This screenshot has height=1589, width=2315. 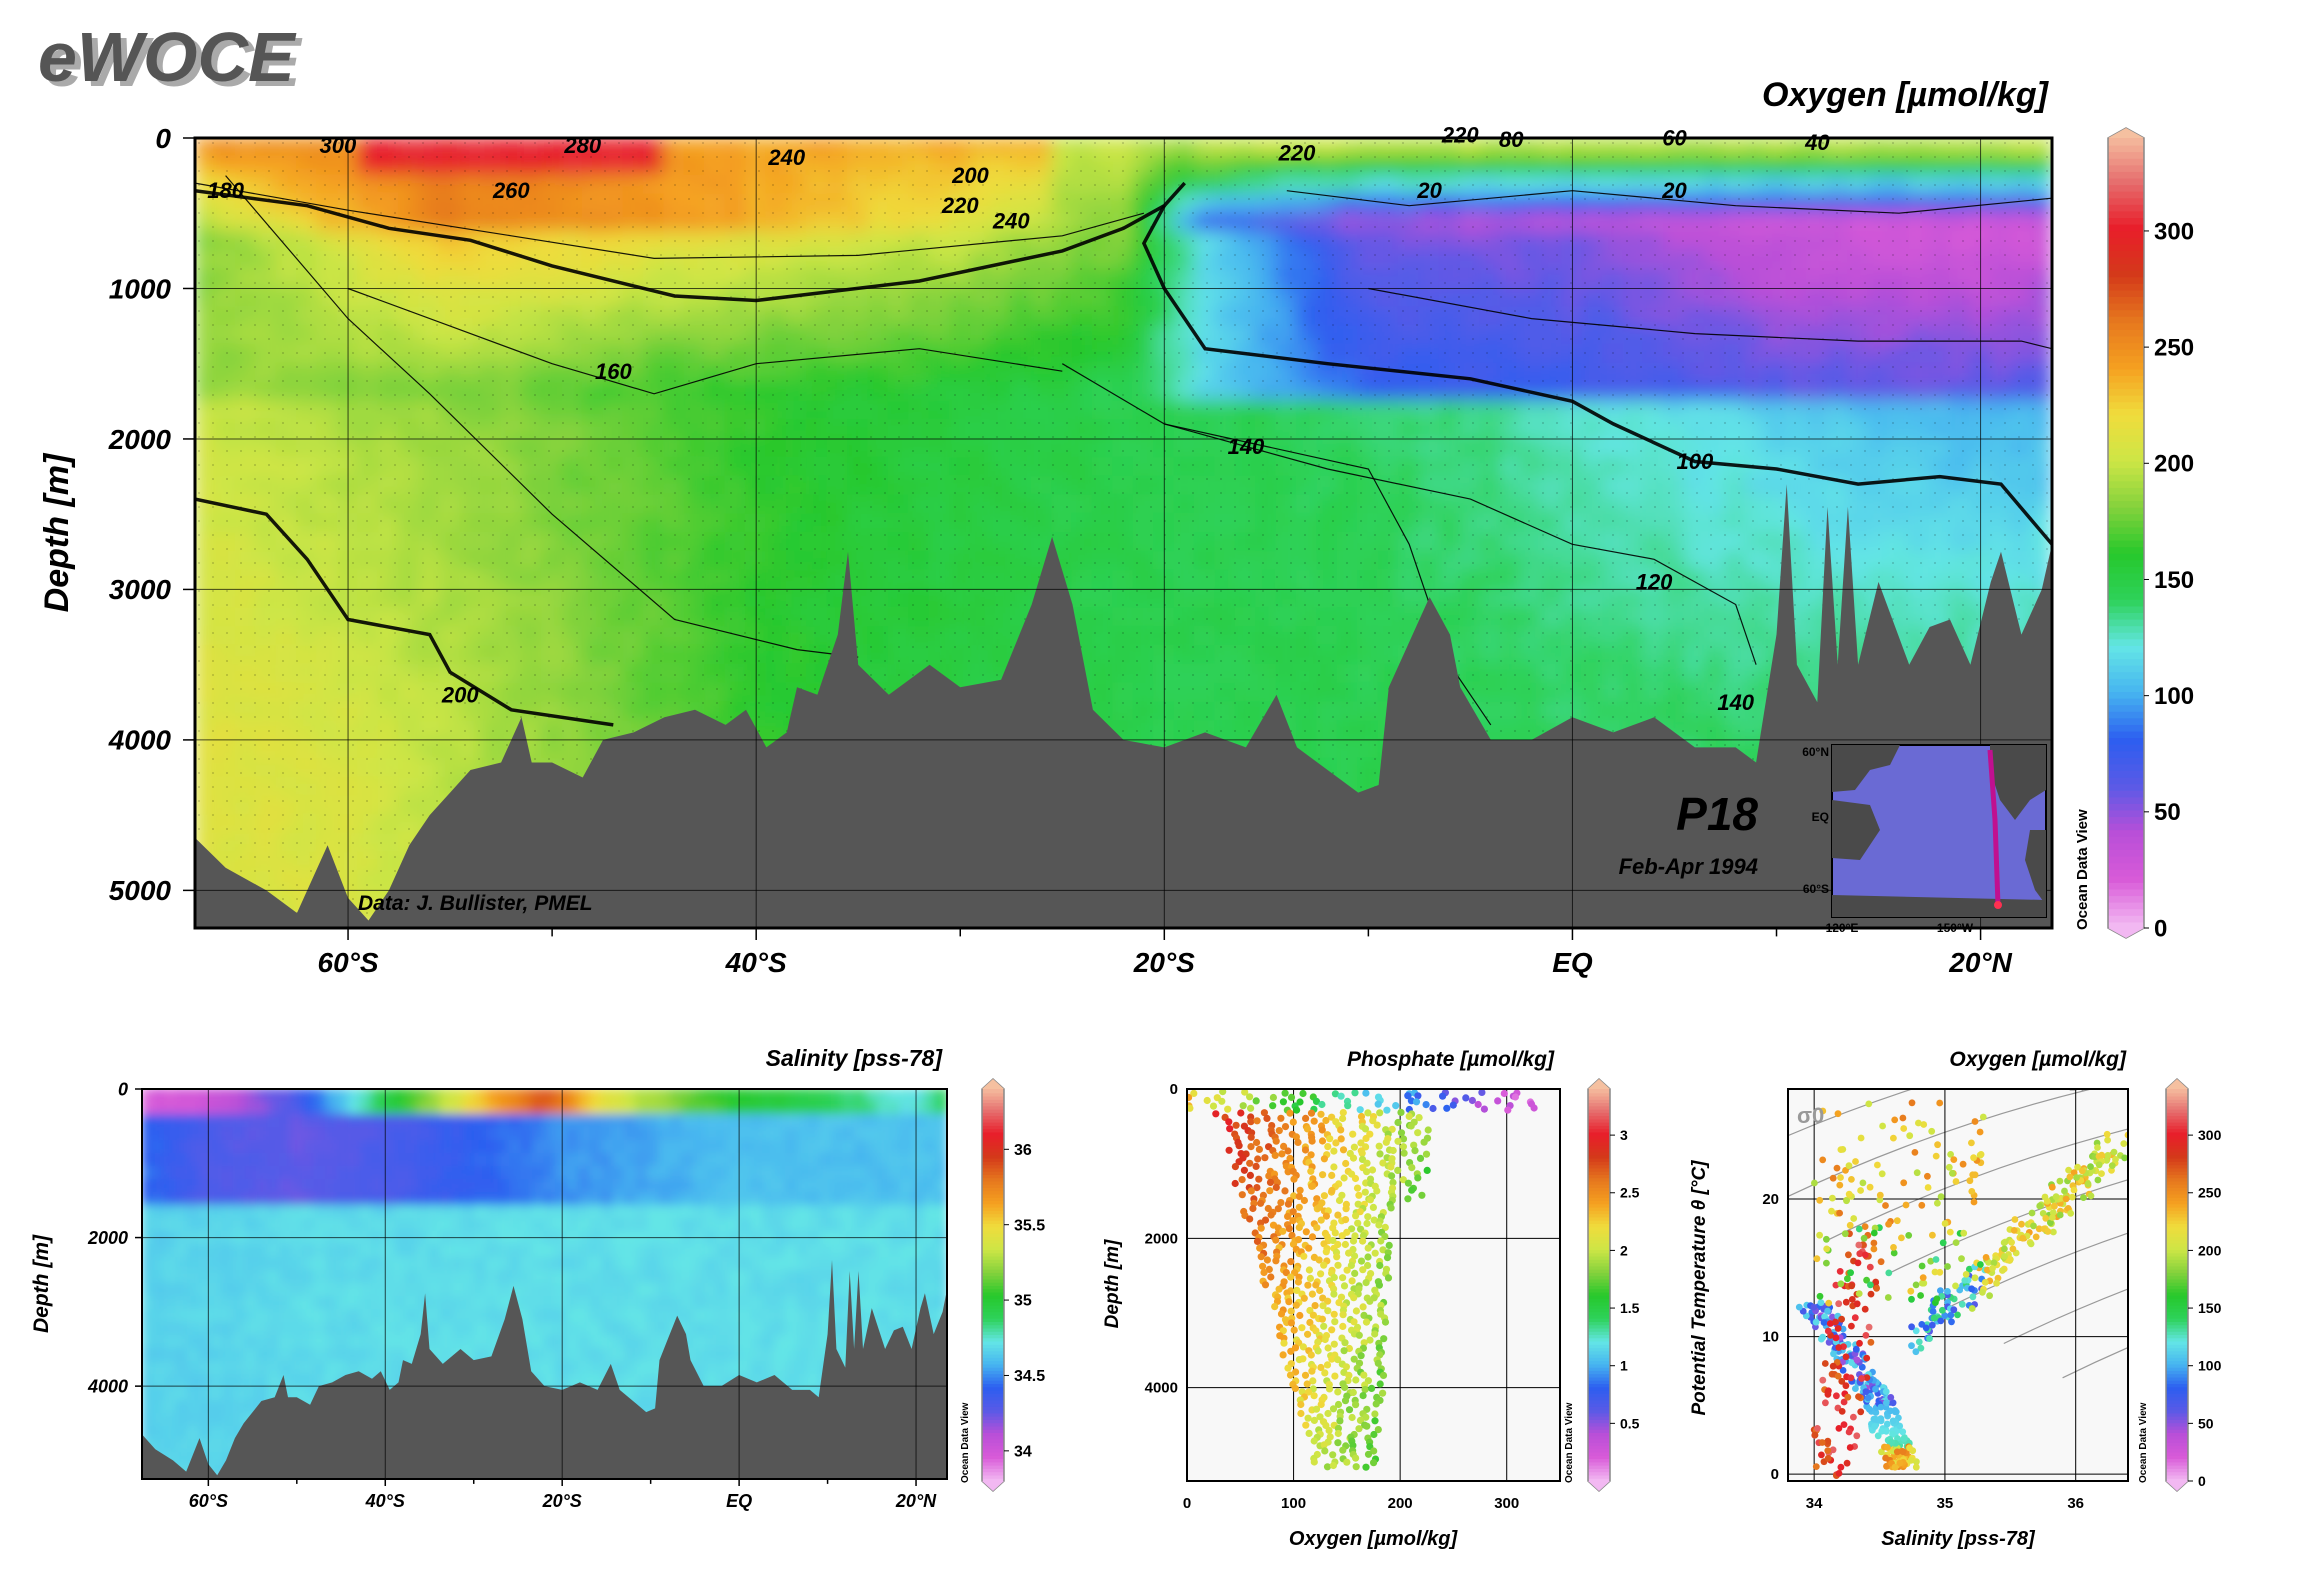 I want to click on contour-label: 140, so click(x=1735, y=702).